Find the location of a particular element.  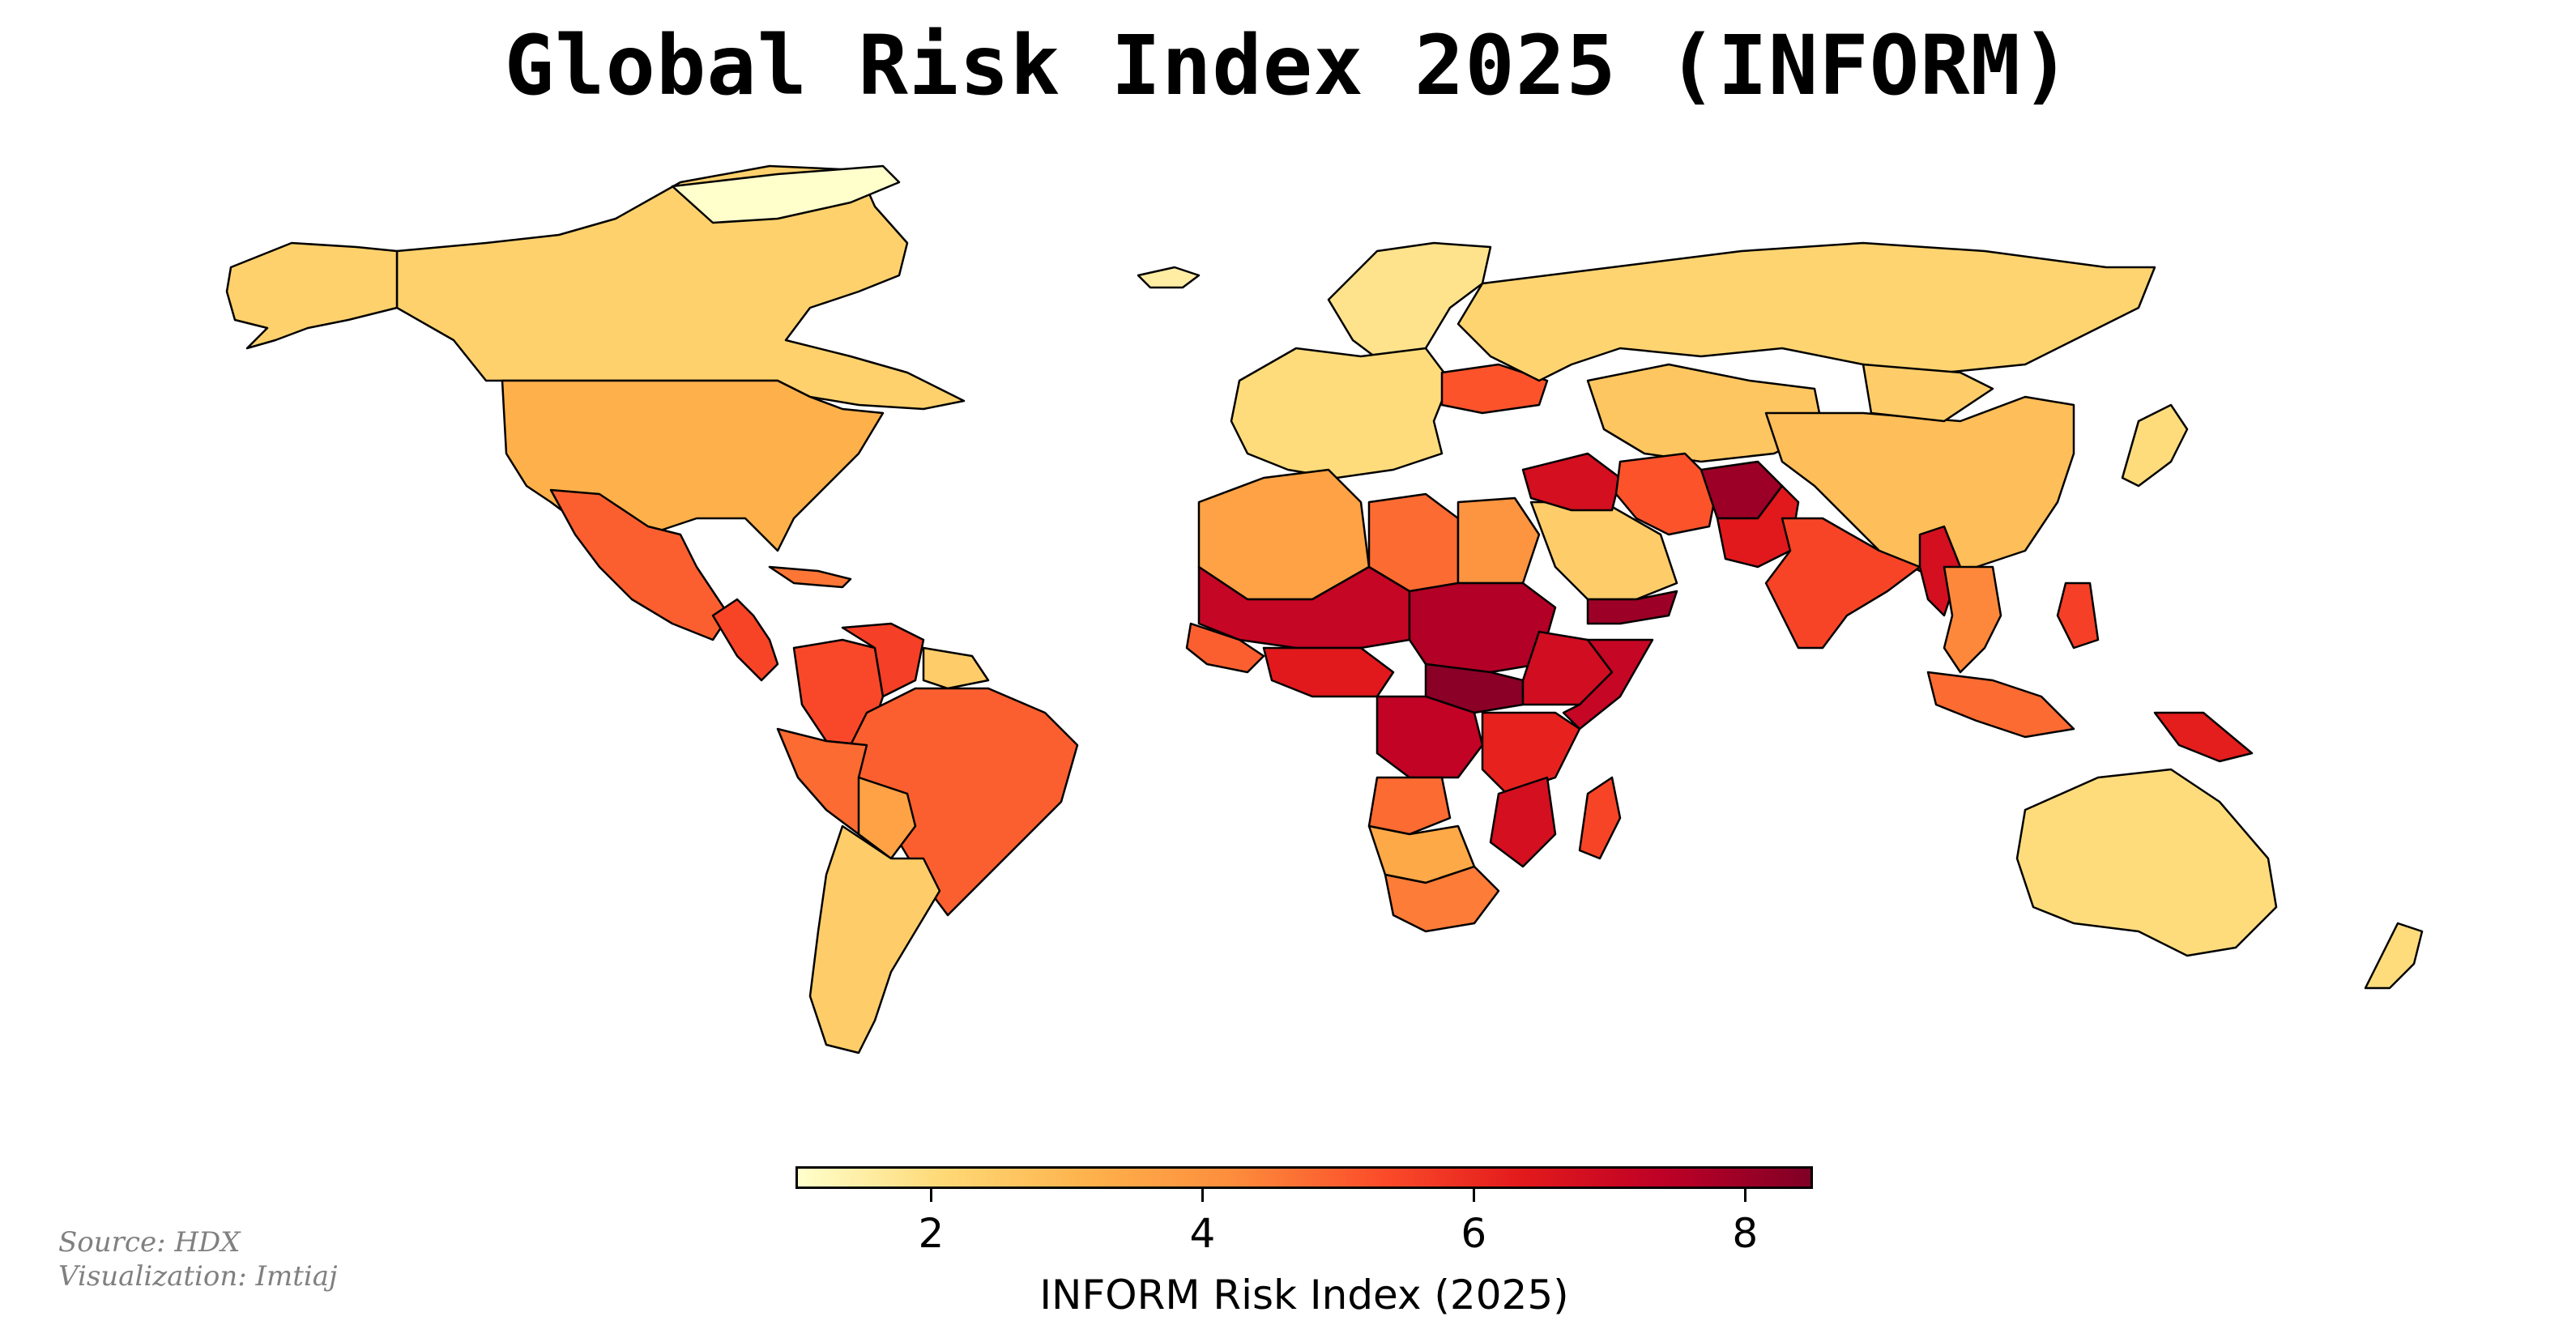

page-title: Global Risk Index 2025 (INFORM) is located at coordinates (1288, 66).